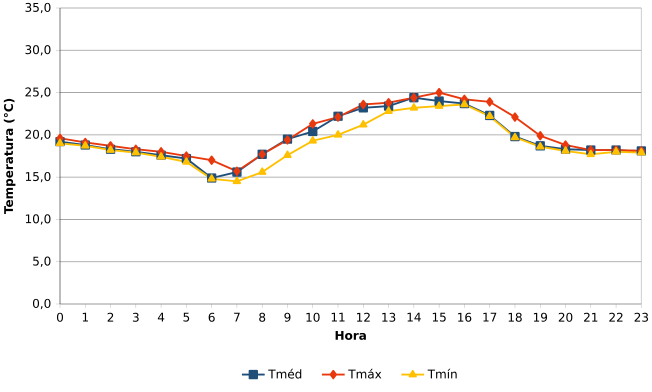 The width and height of the screenshot is (652, 392). What do you see at coordinates (591, 317) in the screenshot?
I see `x-tick-label: 21` at bounding box center [591, 317].